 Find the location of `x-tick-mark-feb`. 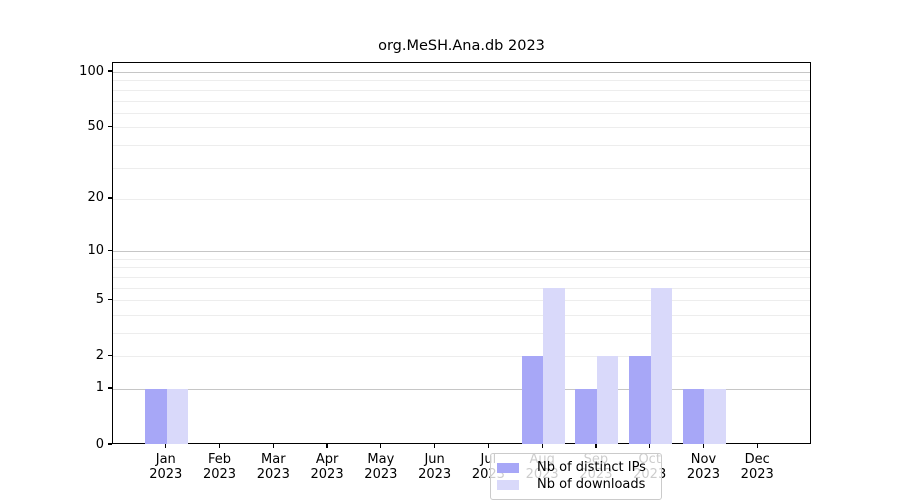

x-tick-mark-feb is located at coordinates (219, 446).